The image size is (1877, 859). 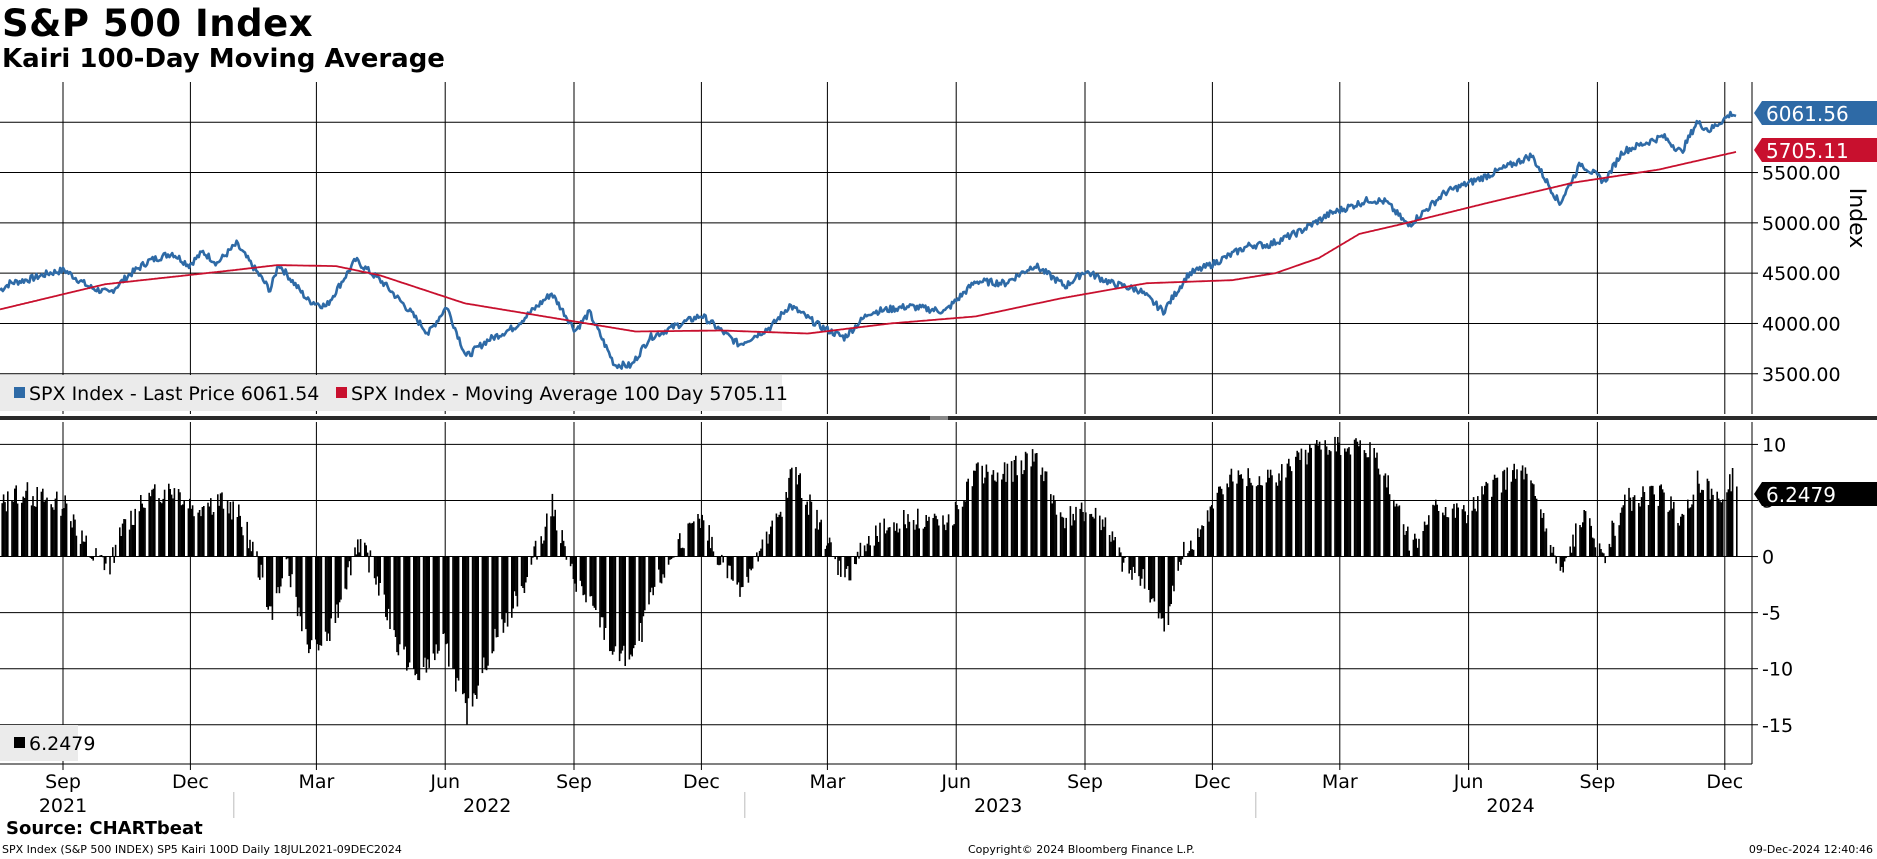 What do you see at coordinates (63, 806) in the screenshot?
I see `x-tick-label-year: 2021` at bounding box center [63, 806].